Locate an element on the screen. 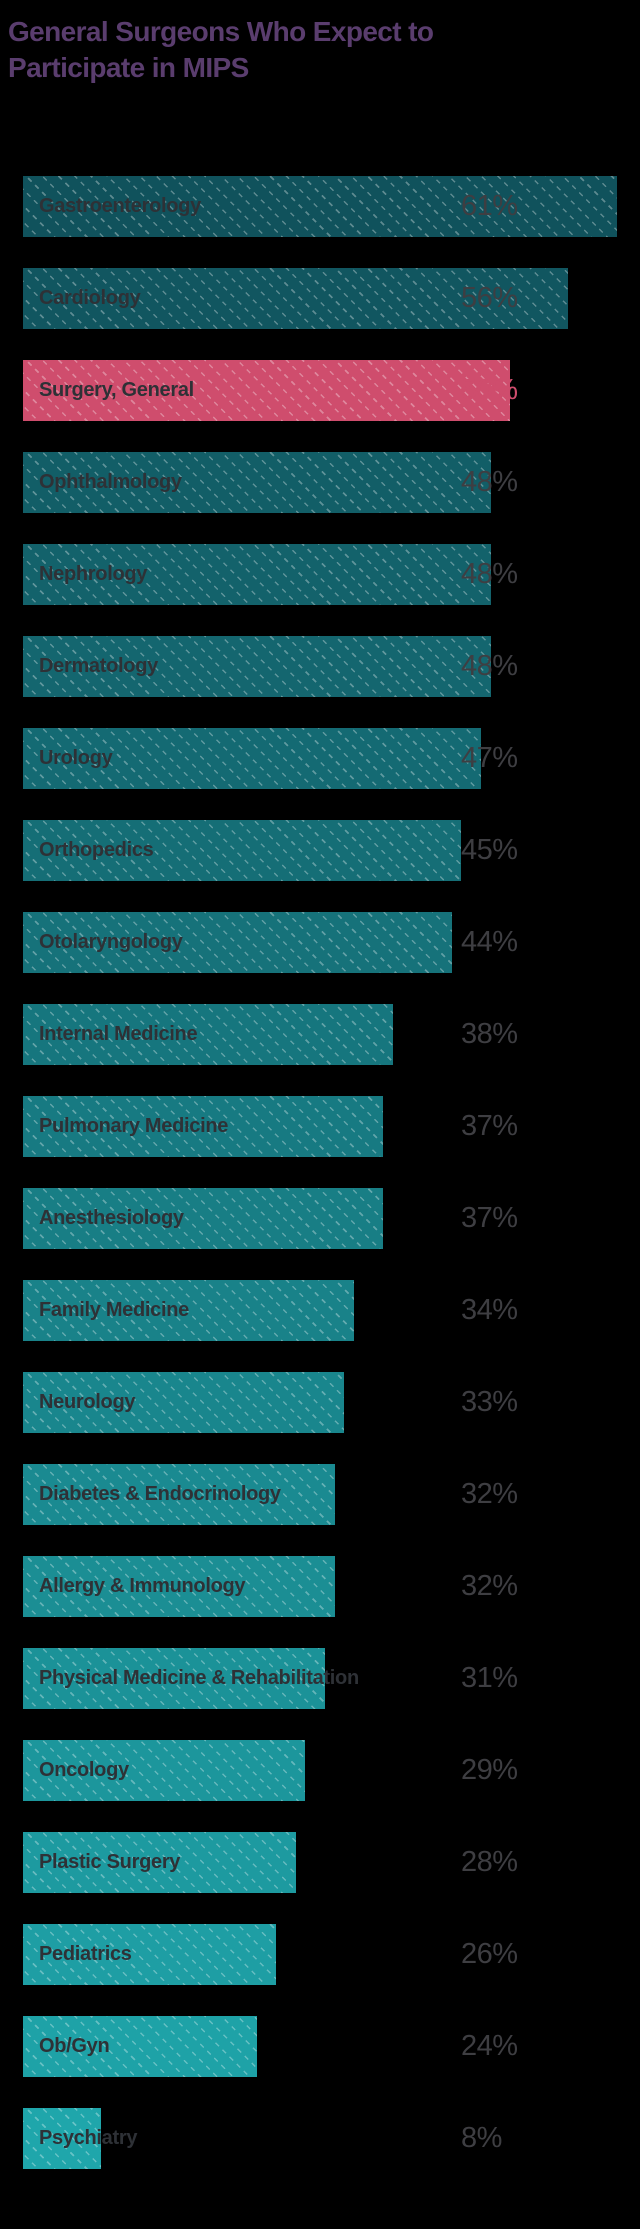 This screenshot has height=2229, width=640. bar-row: Diabetes & Endocrinology 32% is located at coordinates (331, 1510).